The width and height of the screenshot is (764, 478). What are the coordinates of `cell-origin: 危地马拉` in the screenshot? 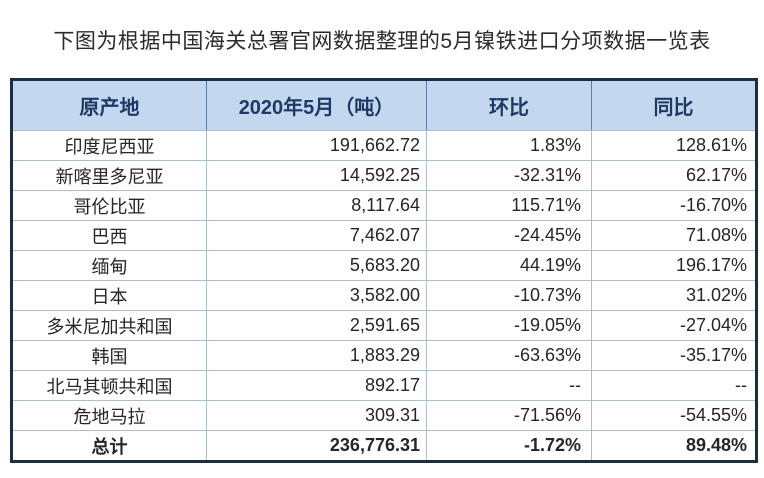 It's located at (109, 415).